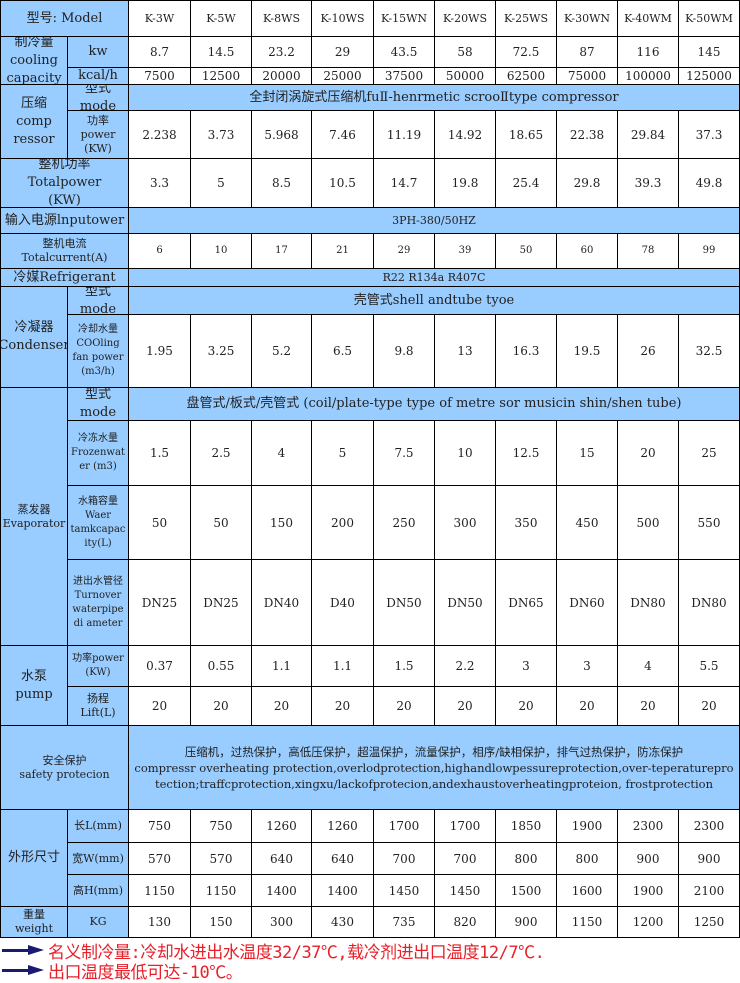  I want to click on cooling-kcal-value: 20000, so click(282, 76).